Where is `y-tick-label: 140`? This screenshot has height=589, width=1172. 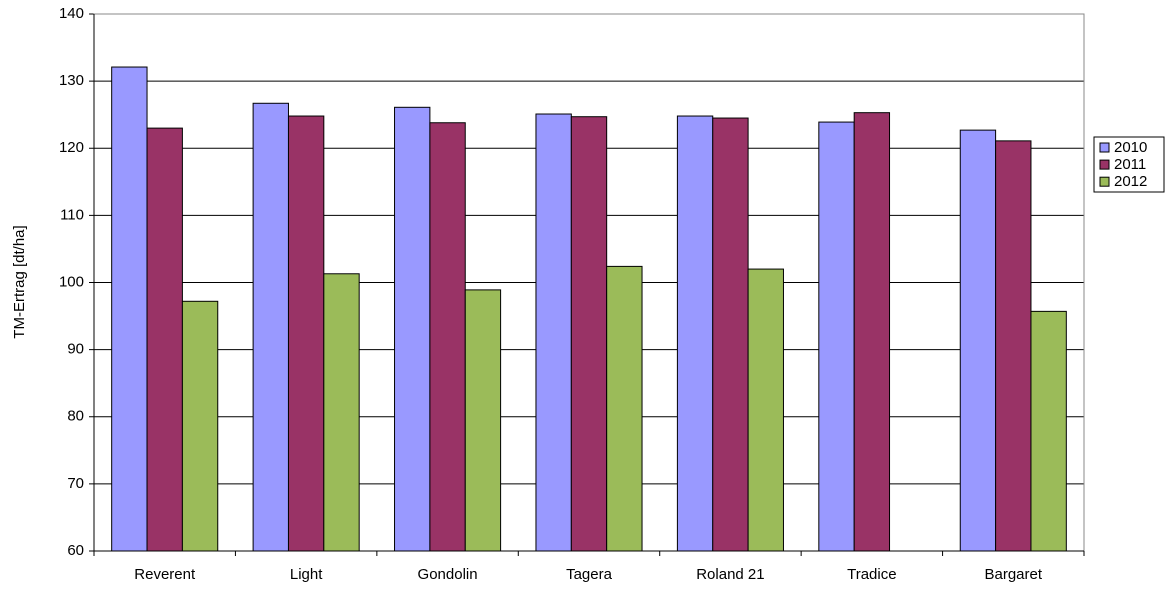
y-tick-label: 140 is located at coordinates (71, 13).